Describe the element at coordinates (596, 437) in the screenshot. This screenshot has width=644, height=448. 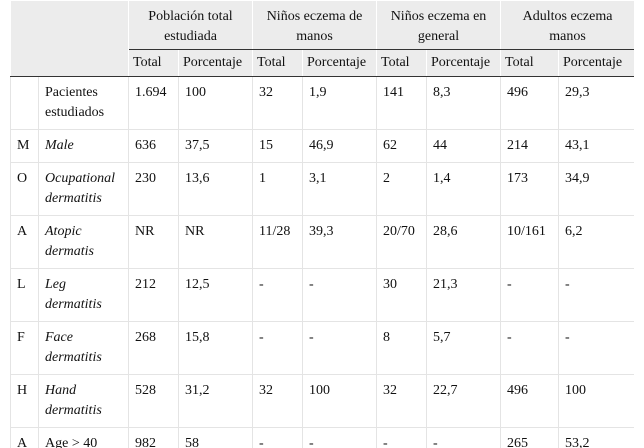
I see `cell: 53,2` at that location.